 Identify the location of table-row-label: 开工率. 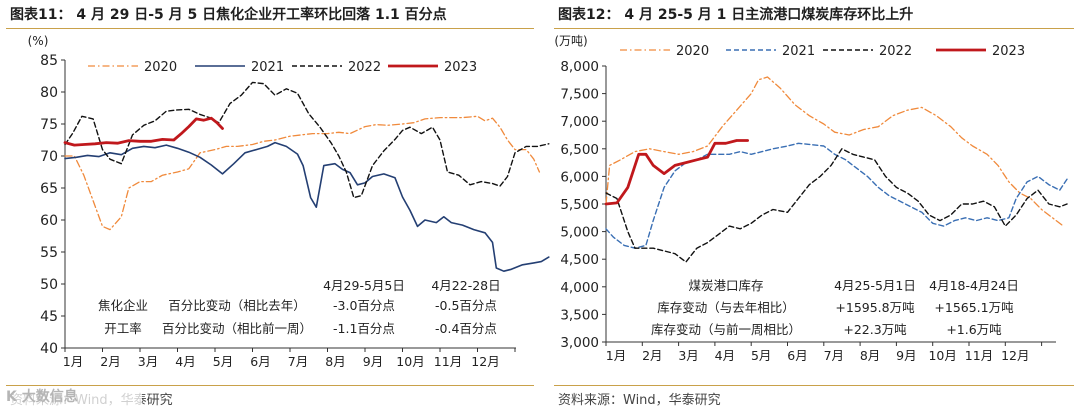
(123, 328).